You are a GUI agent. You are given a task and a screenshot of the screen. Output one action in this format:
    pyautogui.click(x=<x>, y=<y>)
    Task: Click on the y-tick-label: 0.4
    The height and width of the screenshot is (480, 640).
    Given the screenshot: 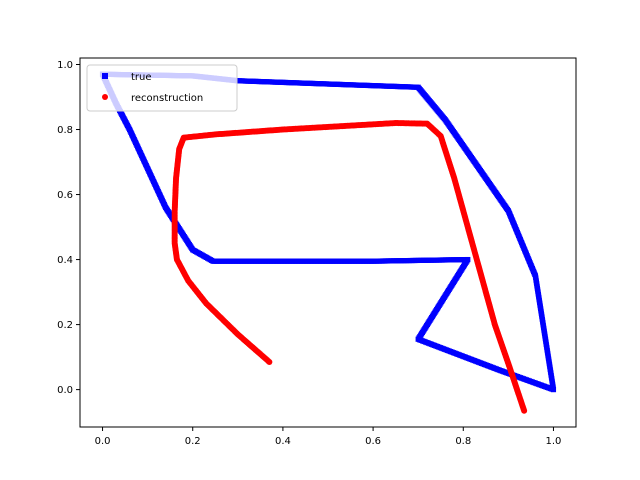 What is the action you would take?
    pyautogui.click(x=65, y=260)
    